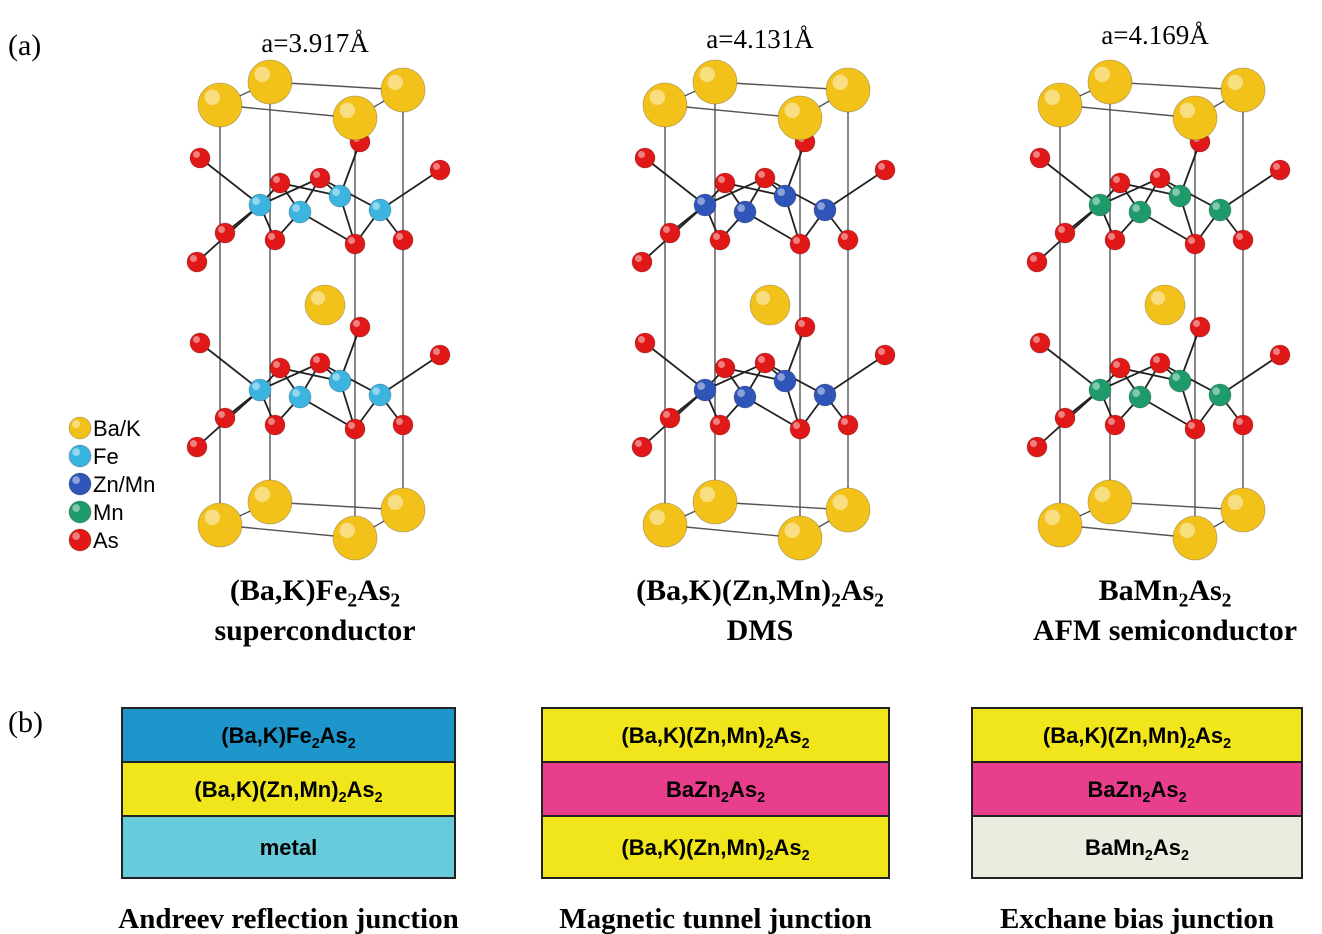 The height and width of the screenshot is (934, 1322). I want to click on layer, so click(1137, 847).